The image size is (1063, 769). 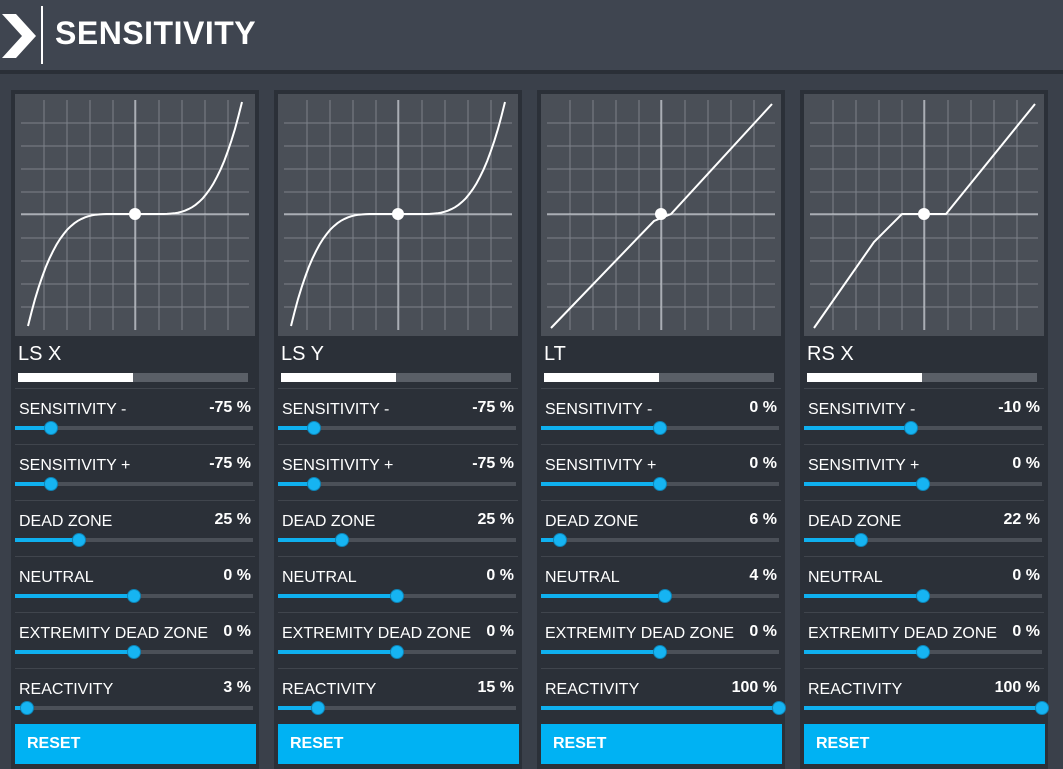 What do you see at coordinates (398, 696) in the screenshot?
I see `setting-row: REACTIVITY 15 %` at bounding box center [398, 696].